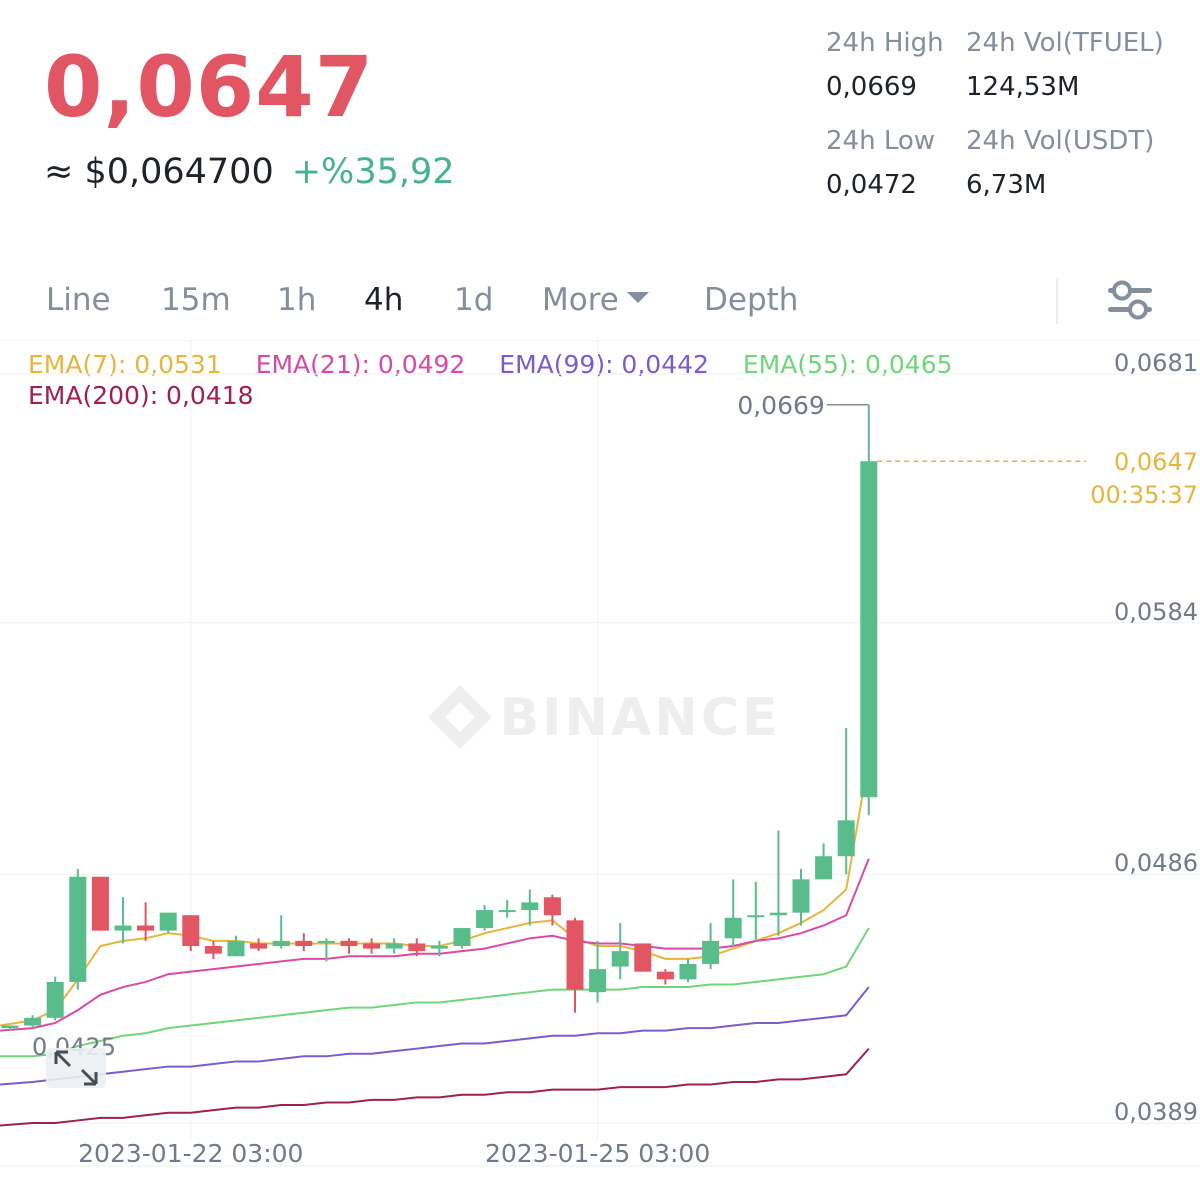  What do you see at coordinates (871, 87) in the screenshot?
I see `high-value: 0,0669` at bounding box center [871, 87].